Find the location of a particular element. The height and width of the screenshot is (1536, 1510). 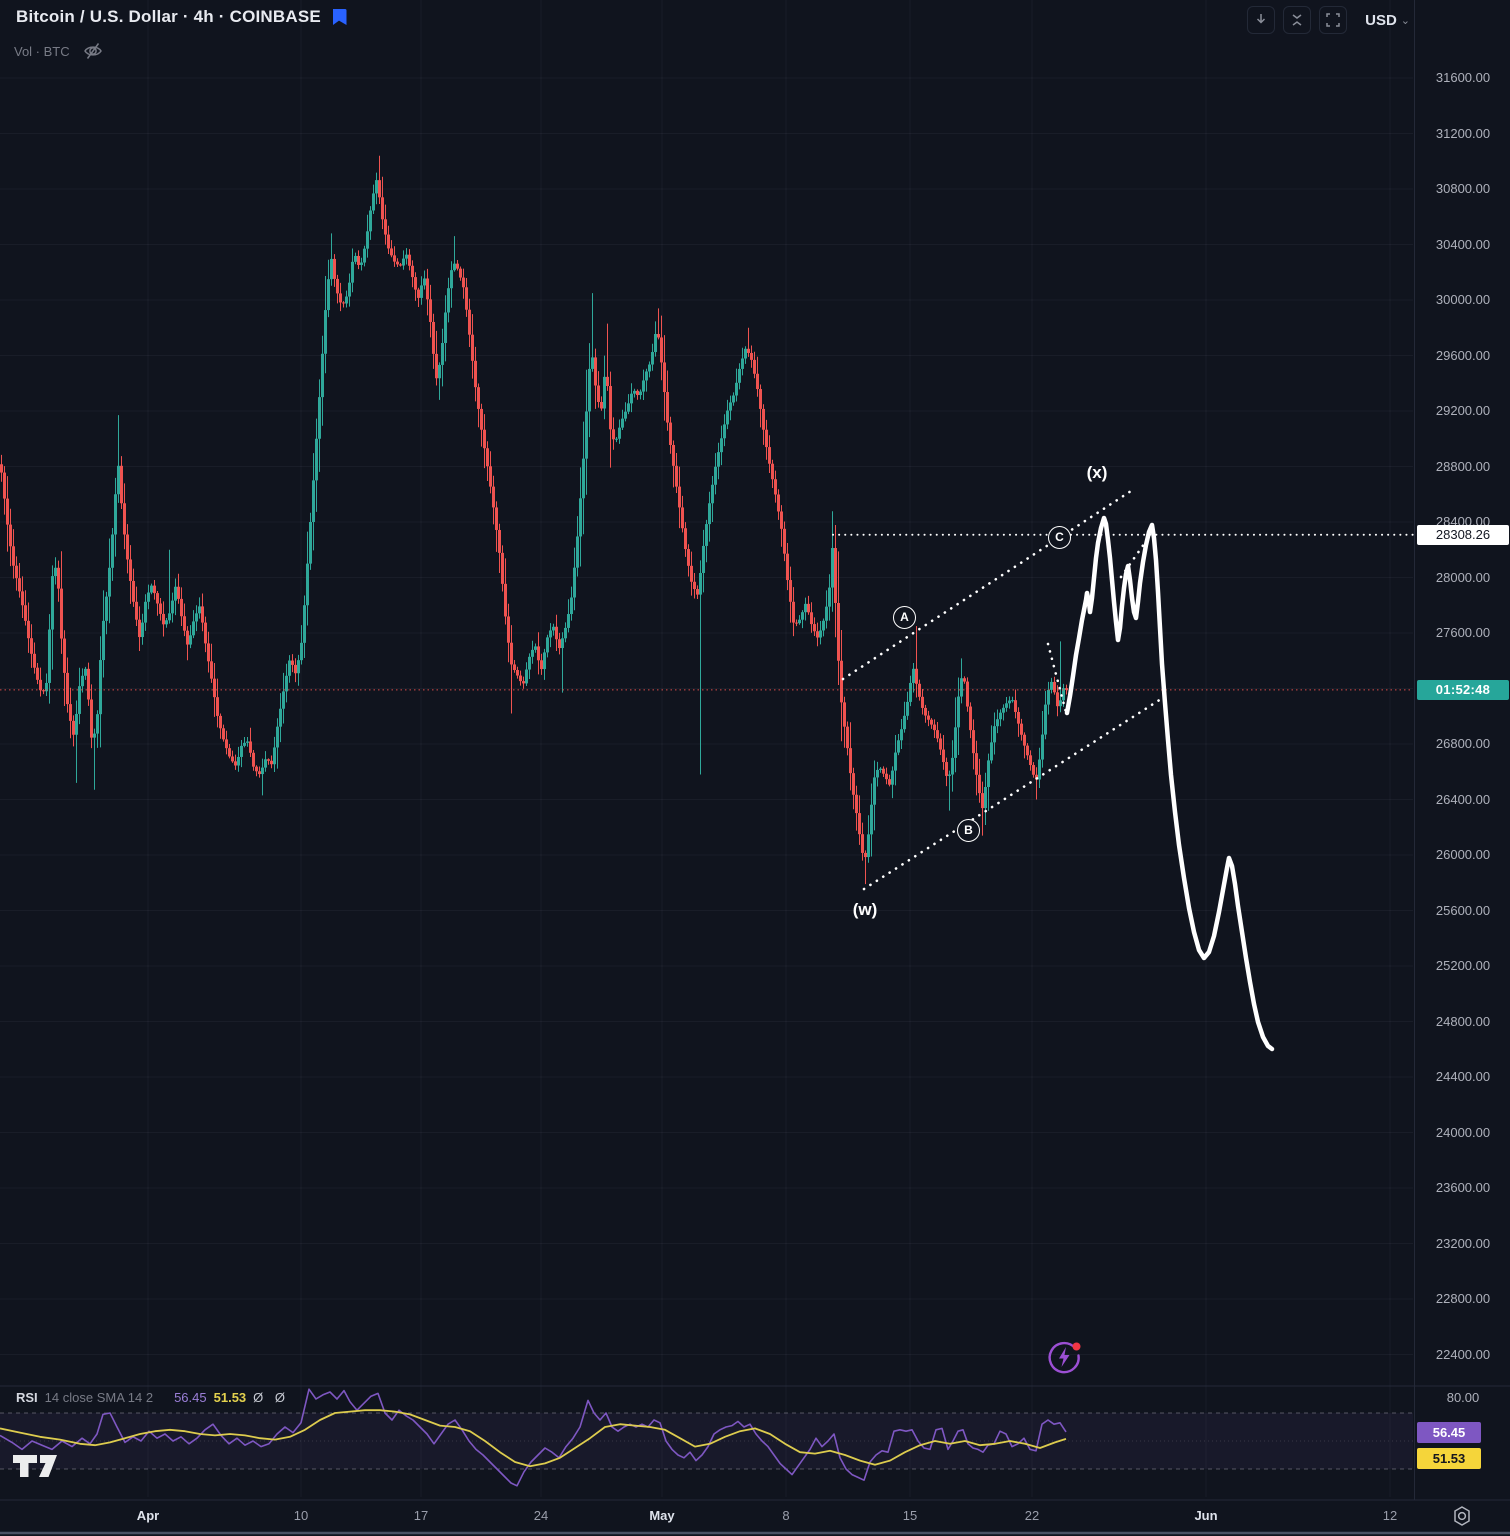

mini-wedge-line is located at coordinates (1057, 680).